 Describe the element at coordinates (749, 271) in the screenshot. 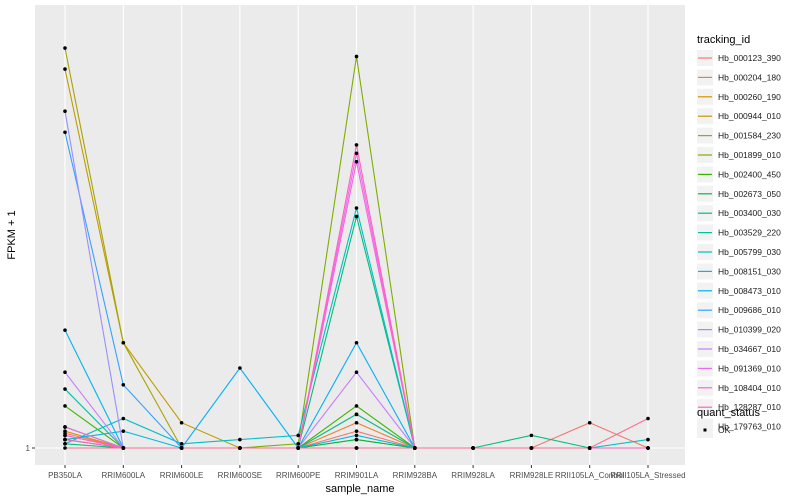

I see `legend-label: Hb_008151_030` at that location.